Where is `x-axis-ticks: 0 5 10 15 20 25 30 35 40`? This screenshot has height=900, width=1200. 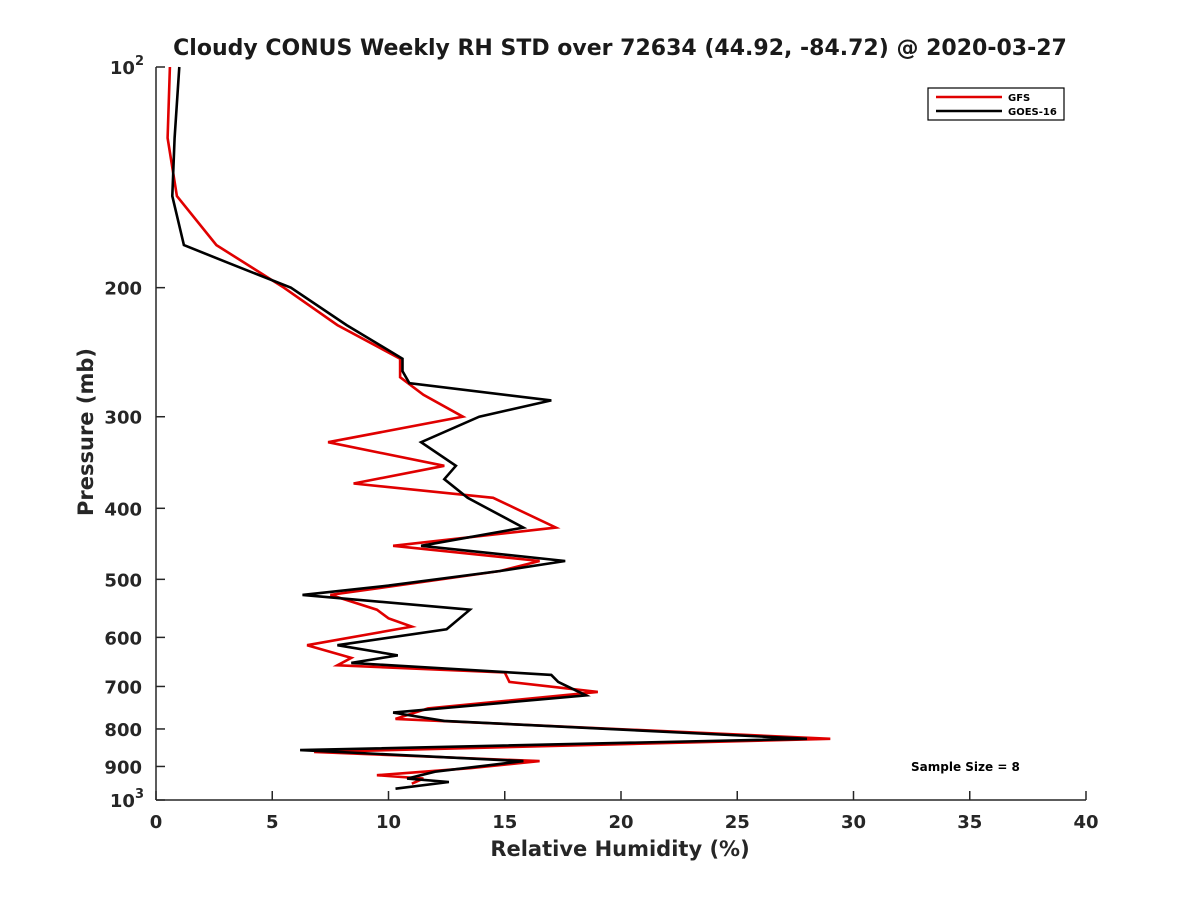 x-axis-ticks: 0 5 10 15 20 25 30 35 40 is located at coordinates (624, 812).